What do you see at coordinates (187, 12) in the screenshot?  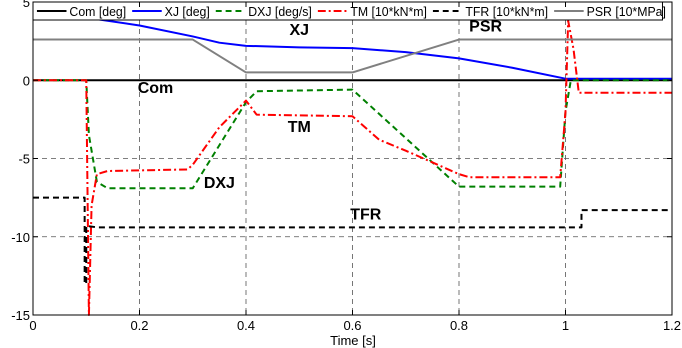 I see `legend-label-2: XJ [deg]` at bounding box center [187, 12].